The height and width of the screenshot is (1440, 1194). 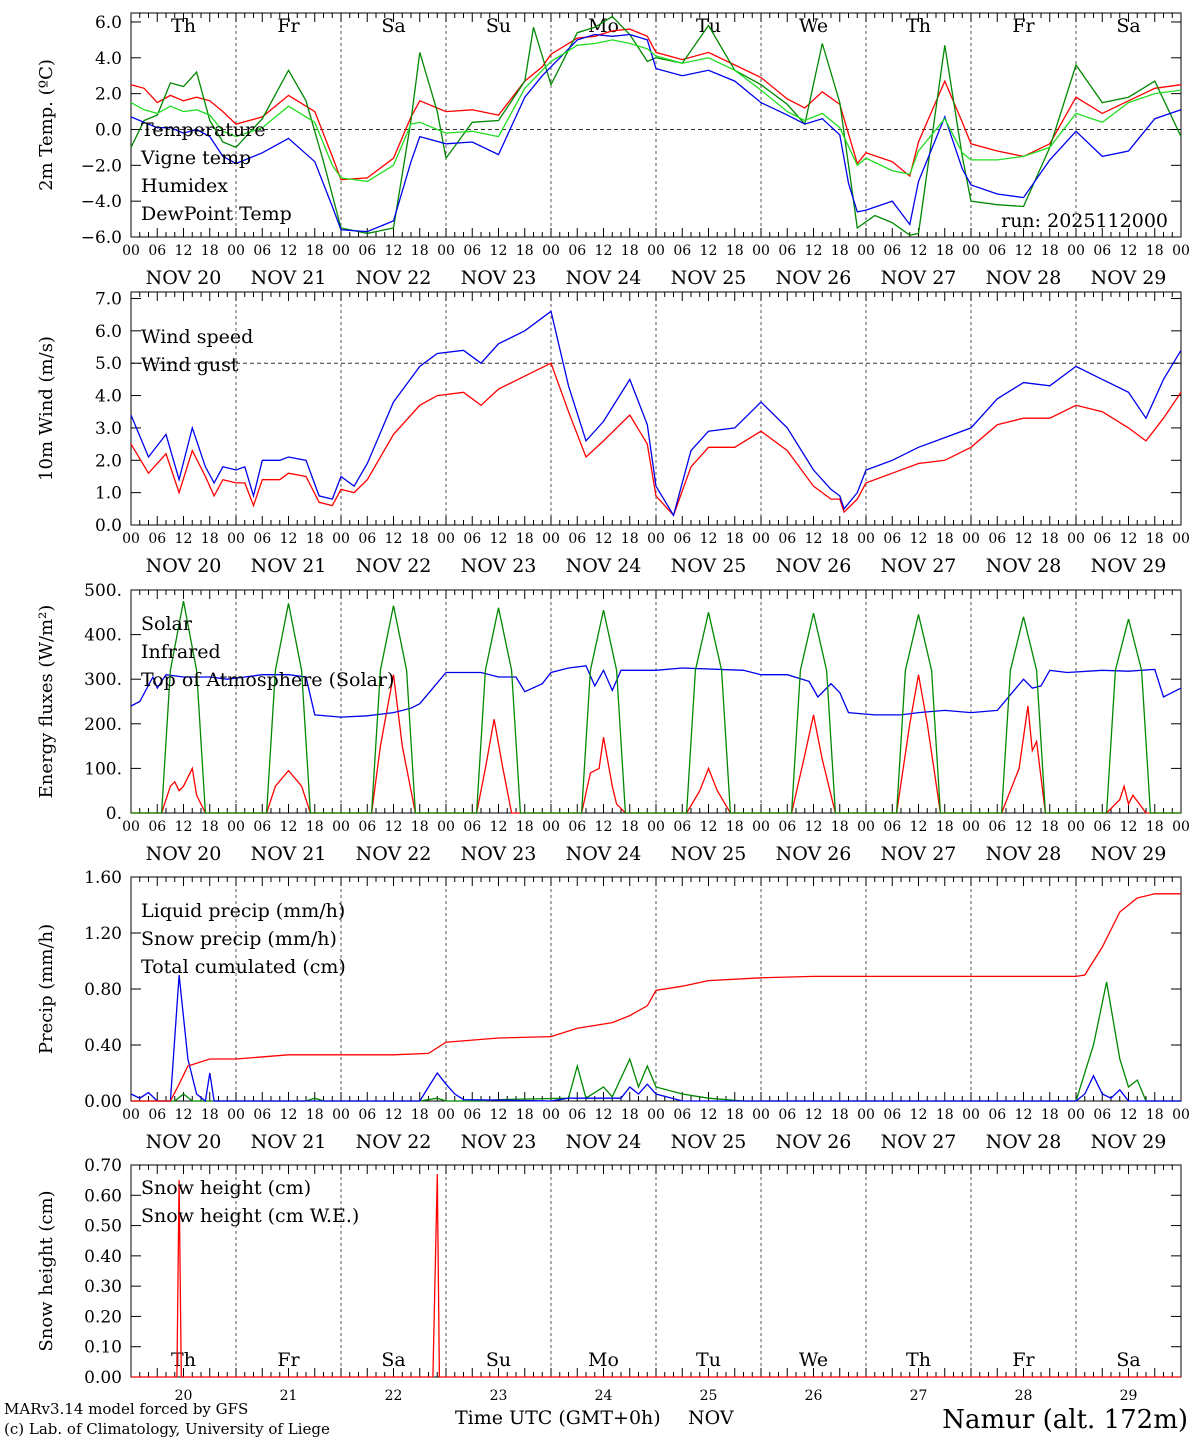 What do you see at coordinates (103, 1166) in the screenshot?
I see `y-tick-label: 0.70` at bounding box center [103, 1166].